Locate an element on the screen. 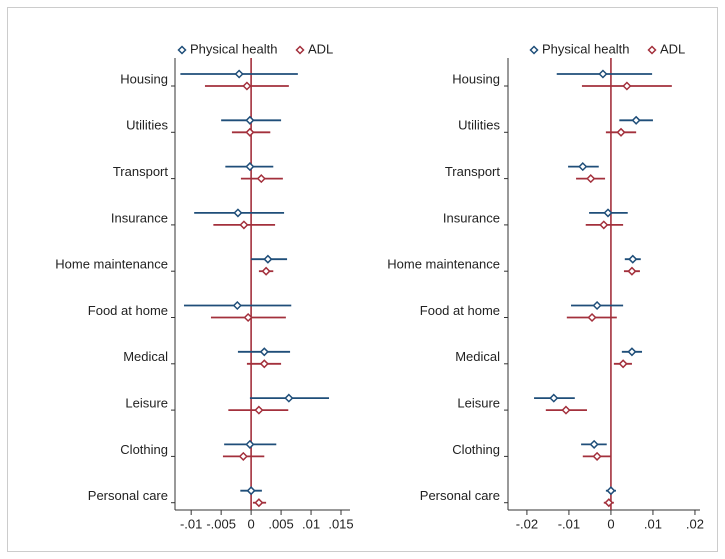 The image size is (725, 559). x-tick-label: -.005 is located at coordinates (221, 523).